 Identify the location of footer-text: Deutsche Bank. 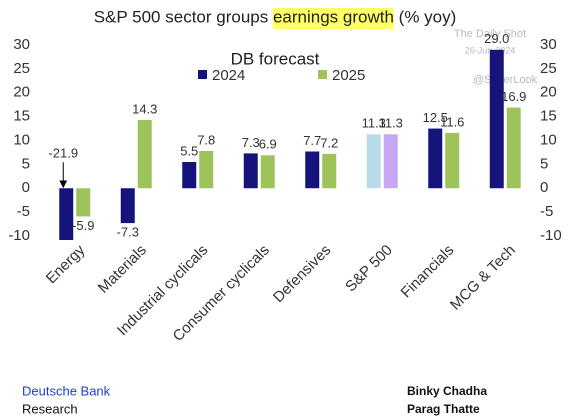
(66, 390).